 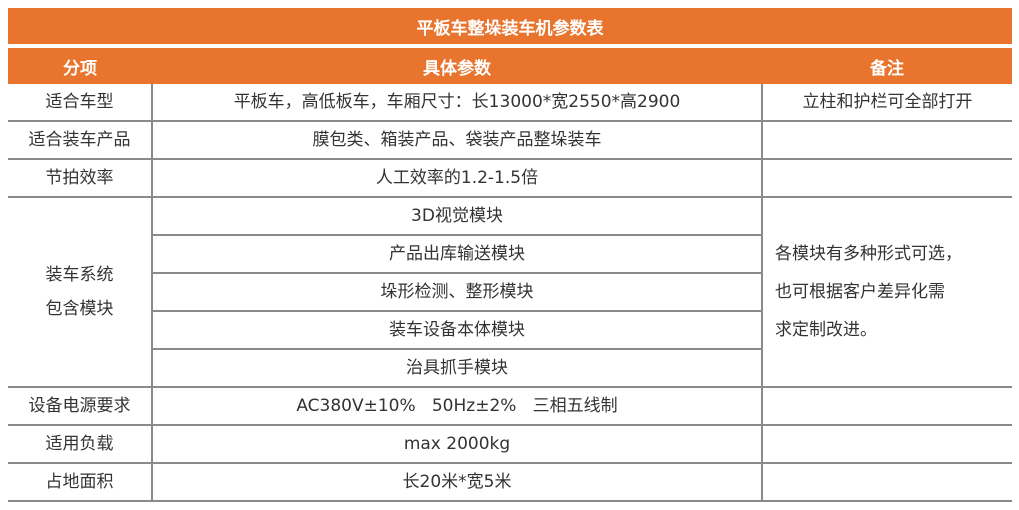 What do you see at coordinates (80, 482) in the screenshot?
I see `row-item: 占地面积` at bounding box center [80, 482].